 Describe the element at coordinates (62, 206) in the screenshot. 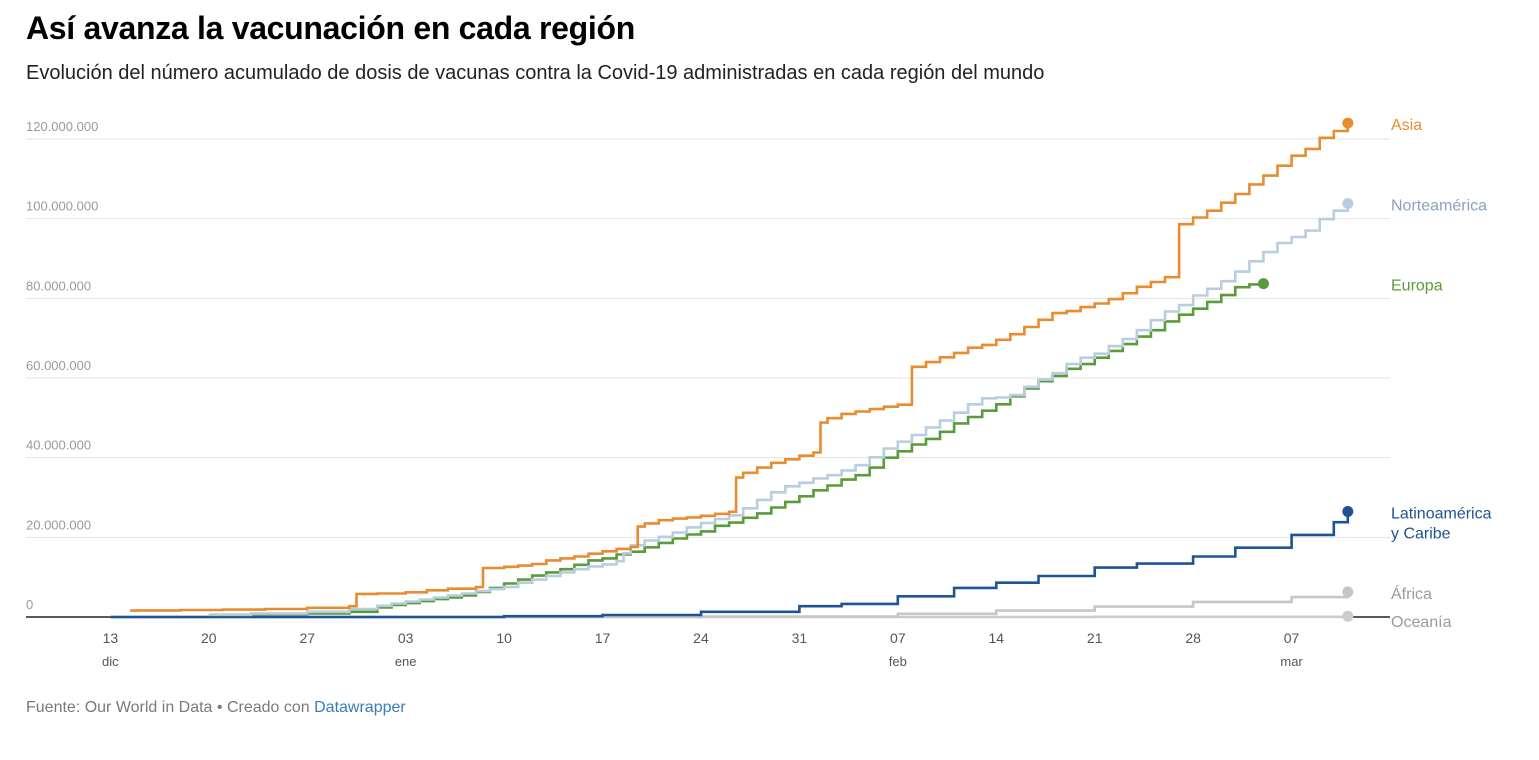

I see `y-tick-label: 100.000.000` at that location.